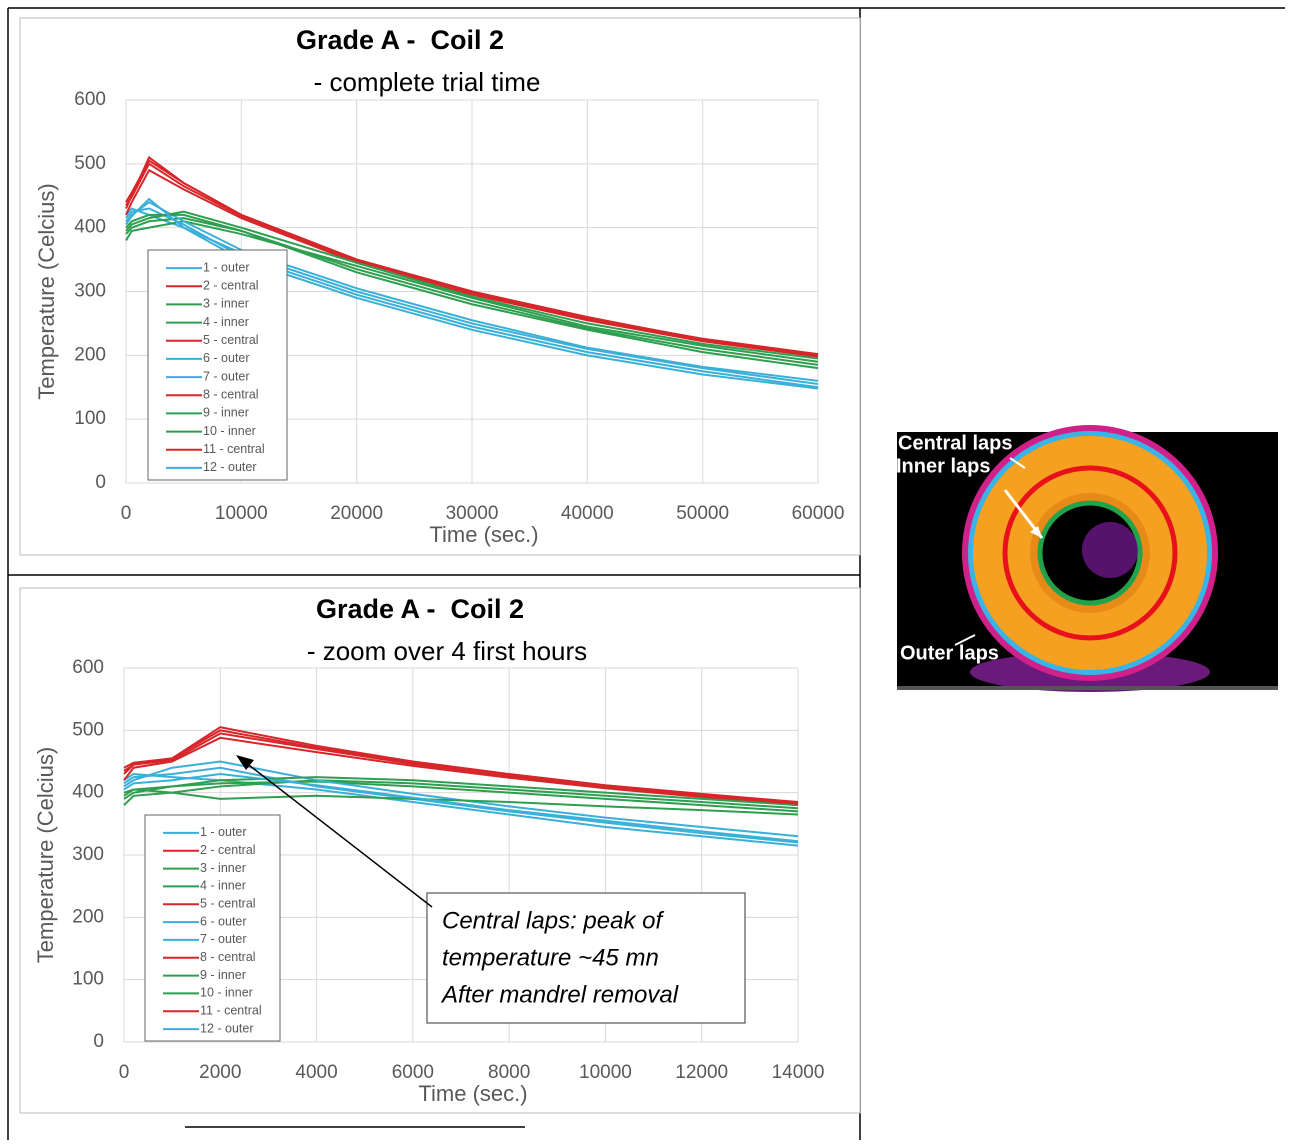 This screenshot has height=1145, width=1290. Describe the element at coordinates (447, 651) in the screenshot. I see `chart-subtitle: - zoom over 4 first hours` at that location.